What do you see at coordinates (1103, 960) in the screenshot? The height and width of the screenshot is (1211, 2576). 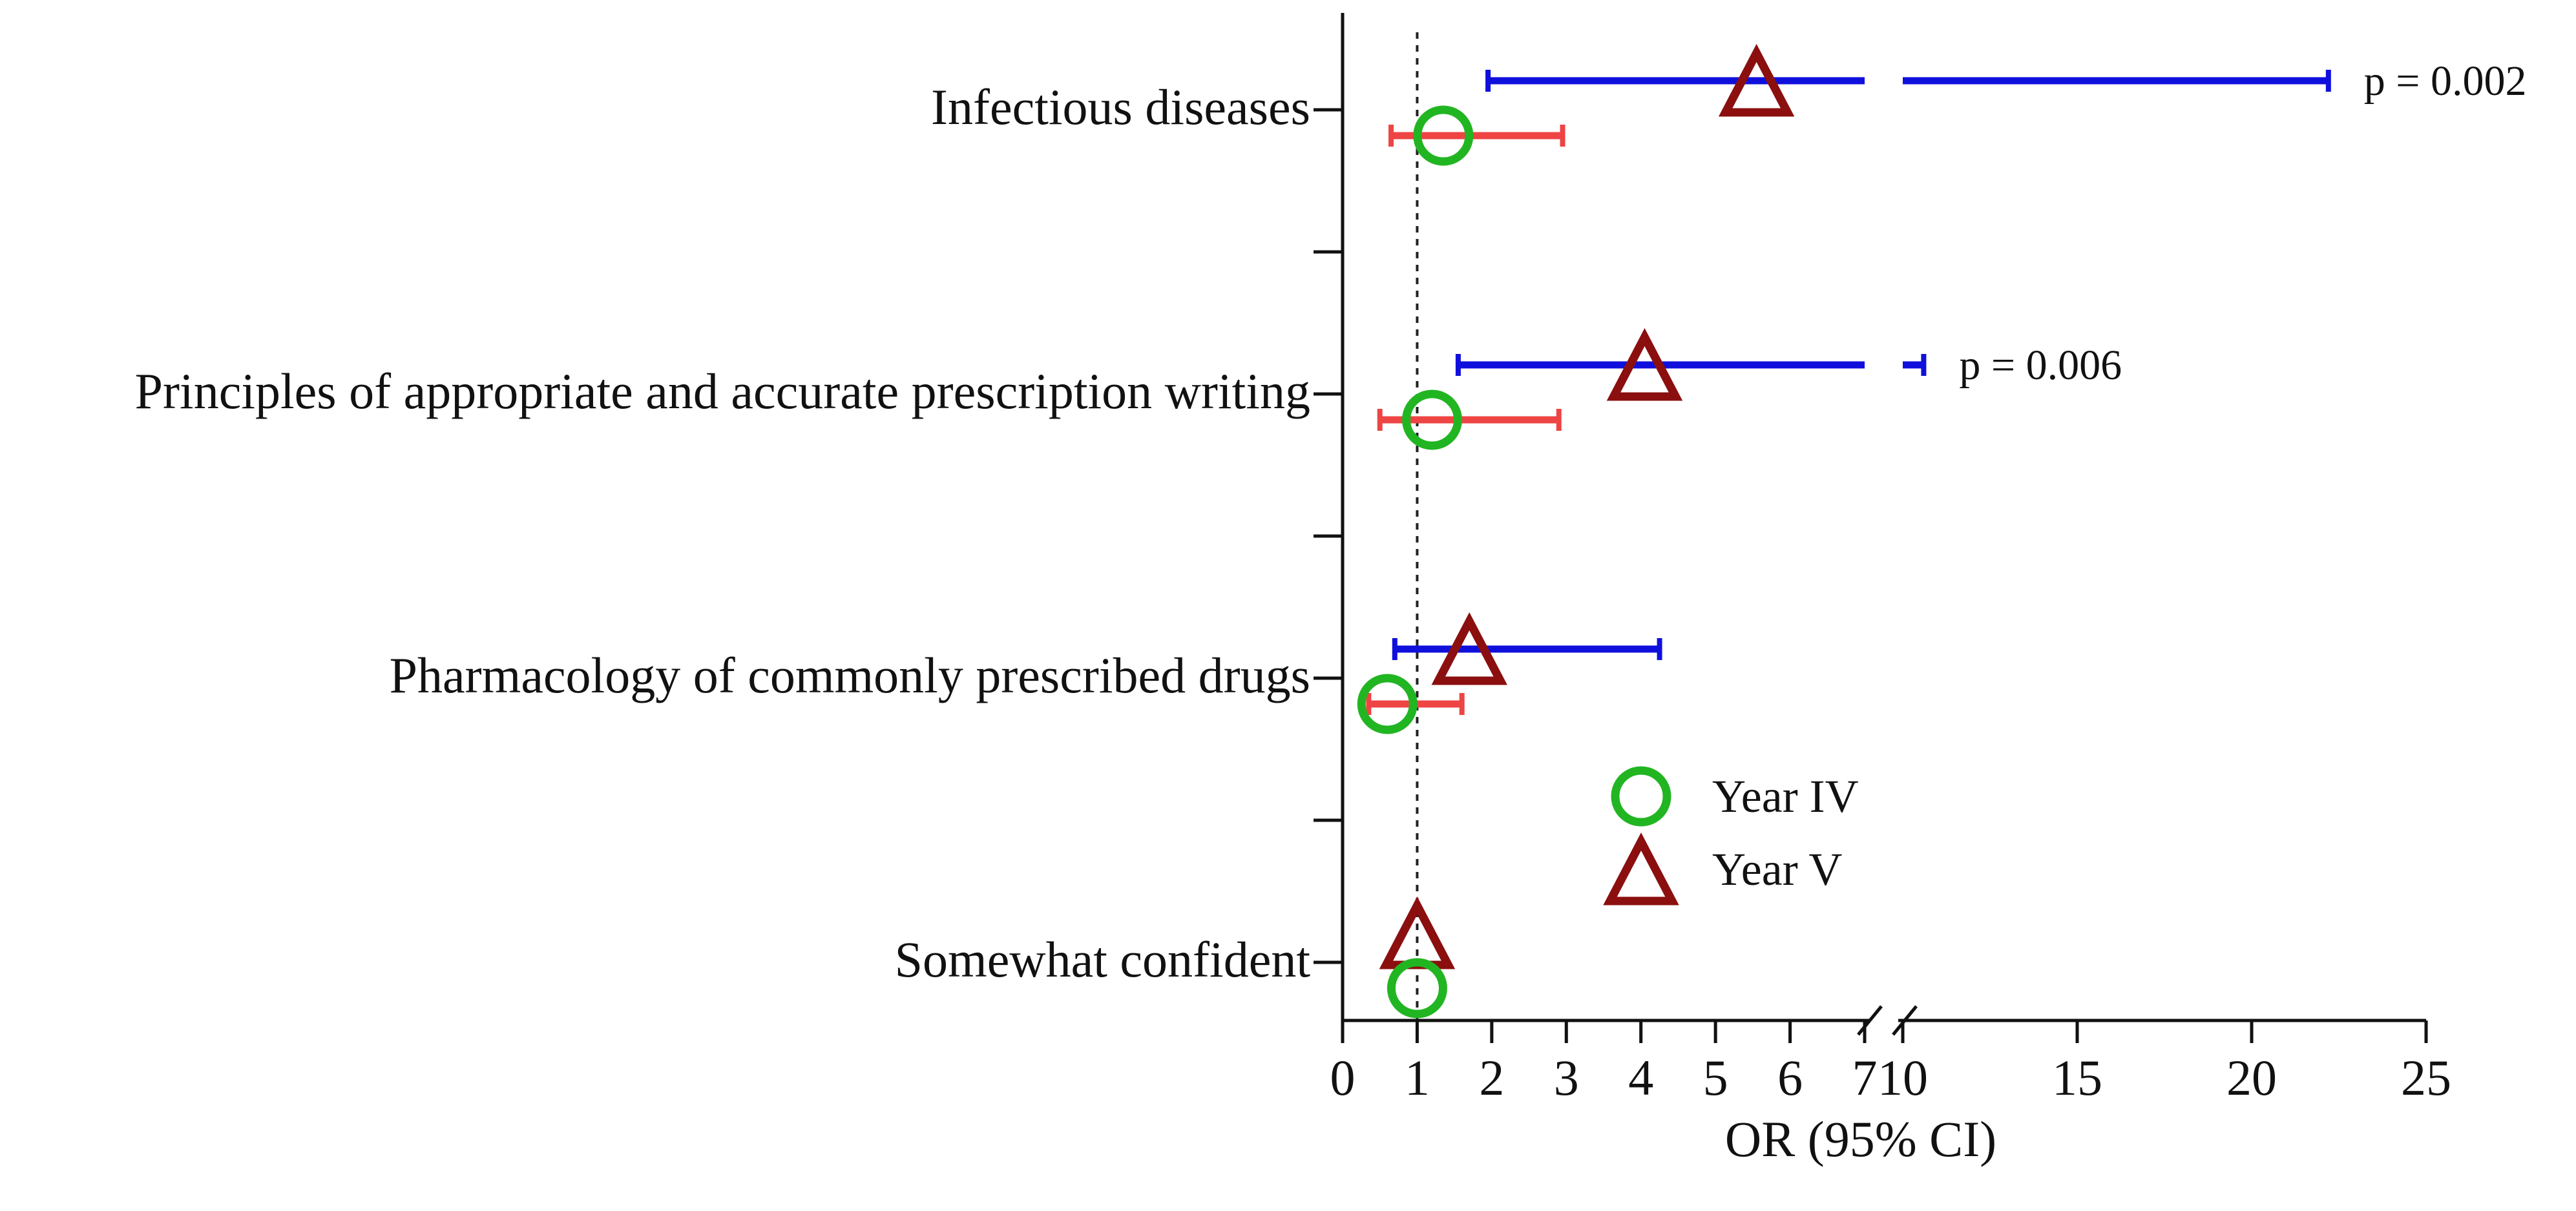 I see `category-label: Somewhat confident` at bounding box center [1103, 960].